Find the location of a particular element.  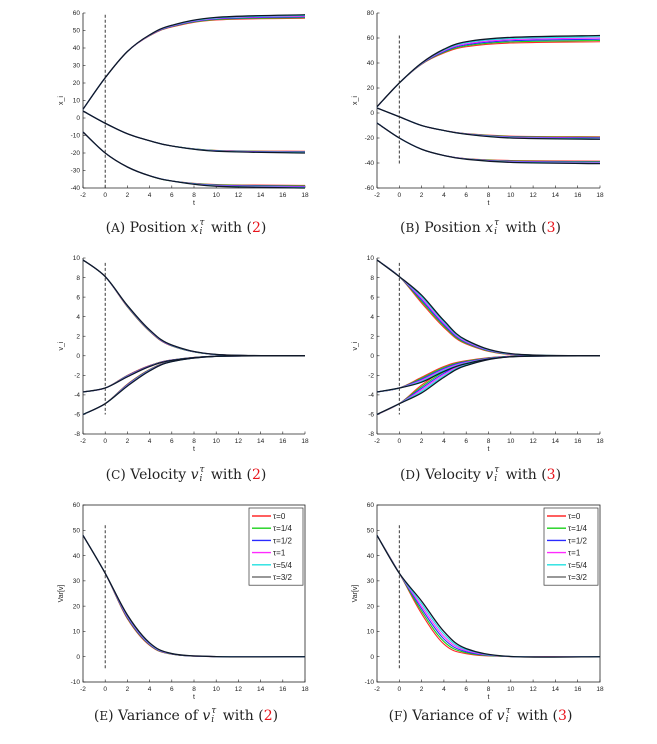

legend-label: τ=1 is located at coordinates (574, 553).